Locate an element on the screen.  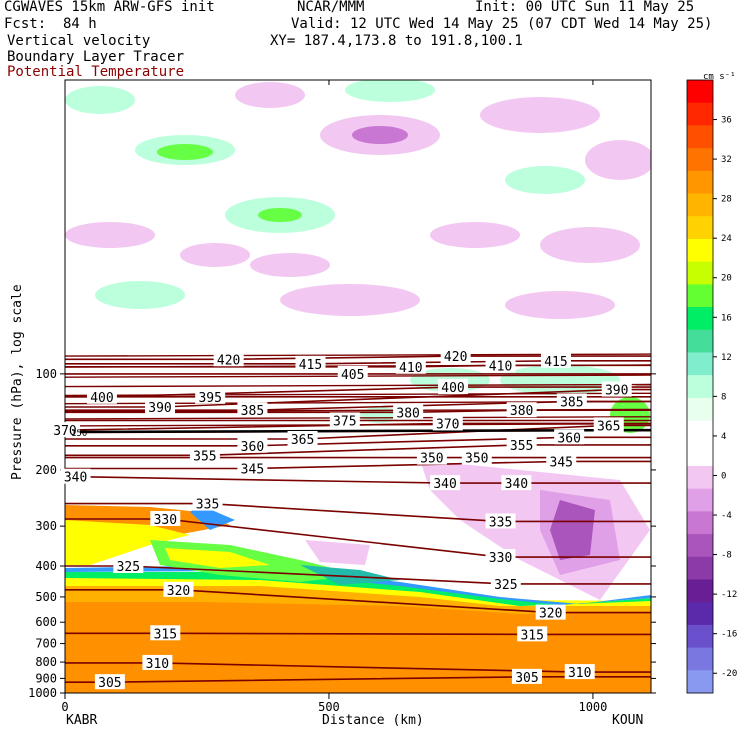
y-axis-label: Pressure (hPa), log scale is located at coordinates (17, 382).